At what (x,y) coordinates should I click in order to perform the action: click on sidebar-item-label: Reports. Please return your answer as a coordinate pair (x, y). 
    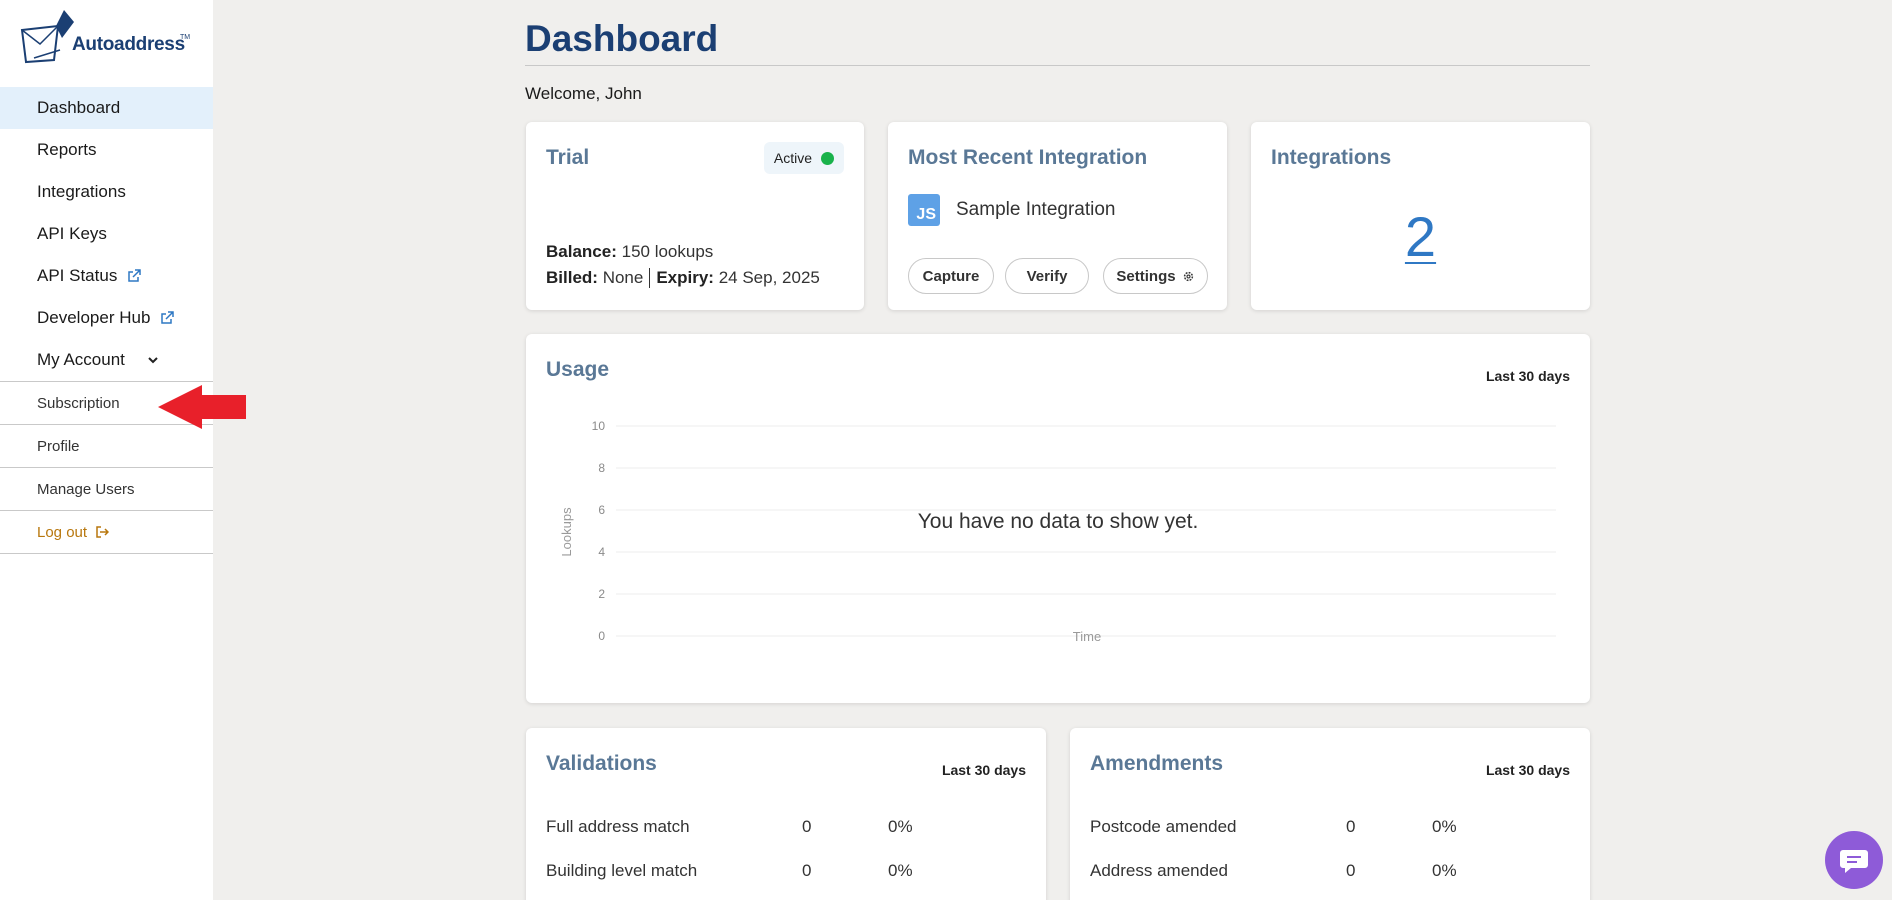
    Looking at the image, I should click on (67, 149).